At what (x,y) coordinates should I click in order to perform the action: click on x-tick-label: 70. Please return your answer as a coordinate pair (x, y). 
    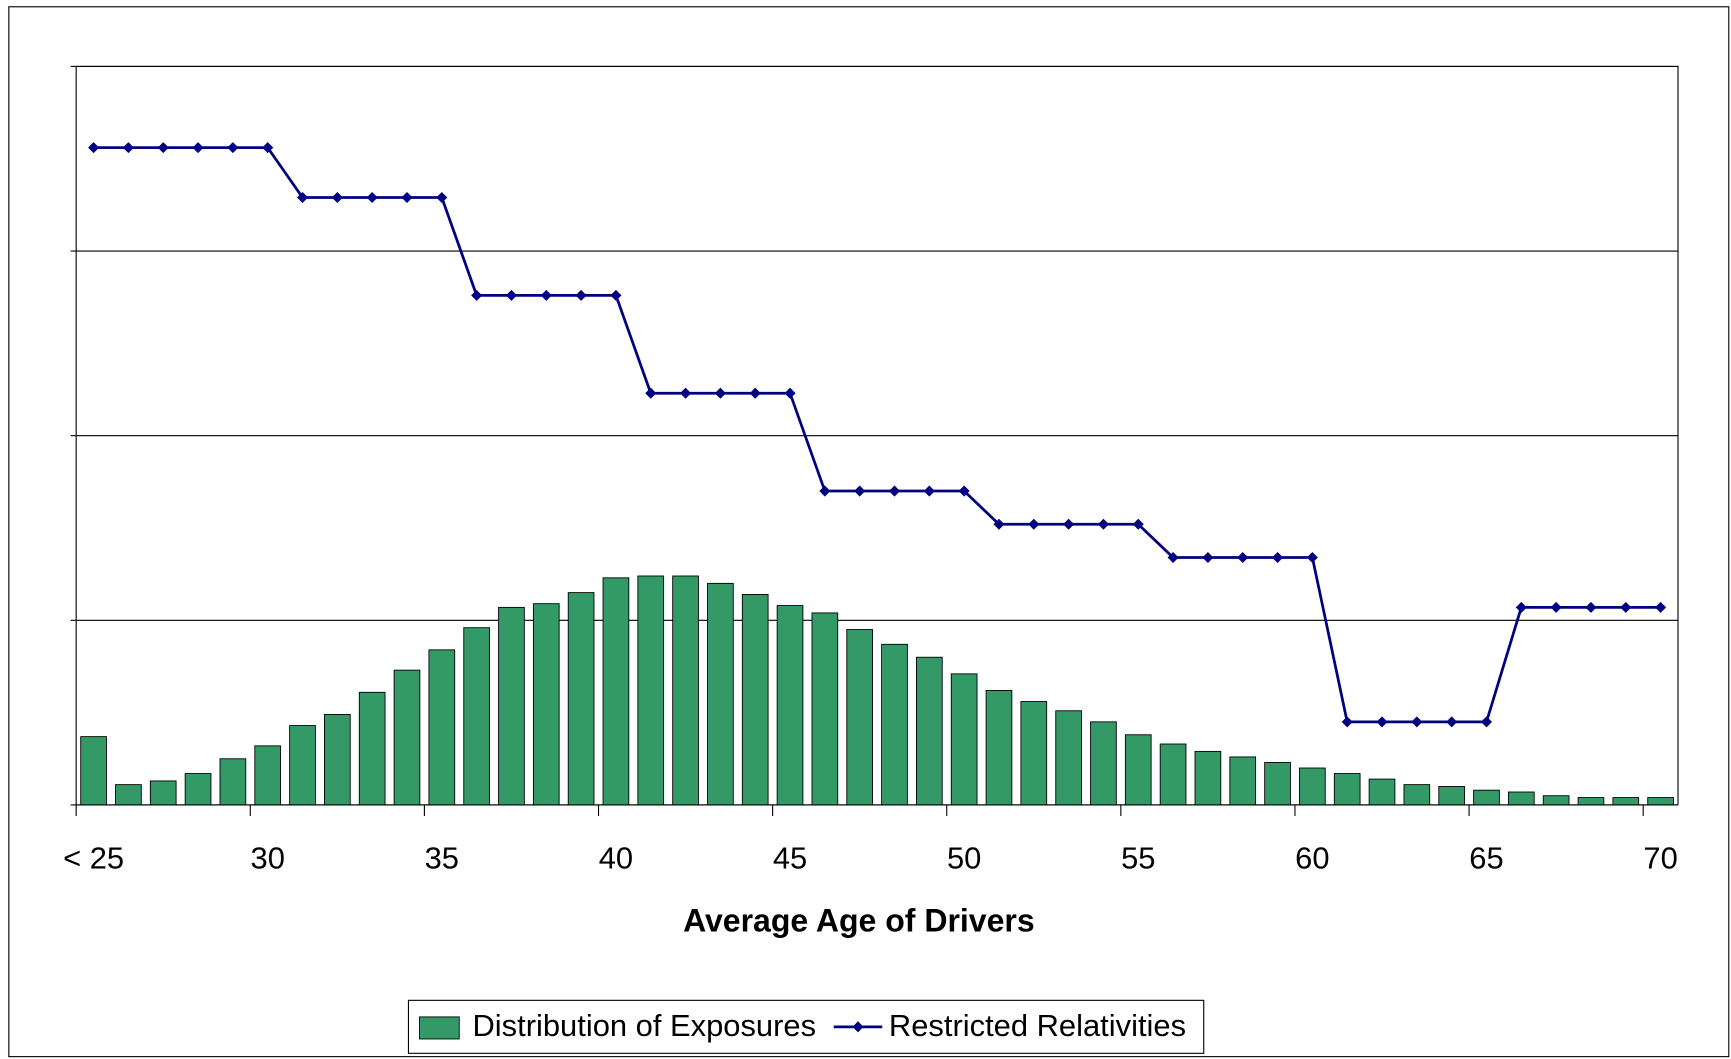
    Looking at the image, I should click on (1660, 857).